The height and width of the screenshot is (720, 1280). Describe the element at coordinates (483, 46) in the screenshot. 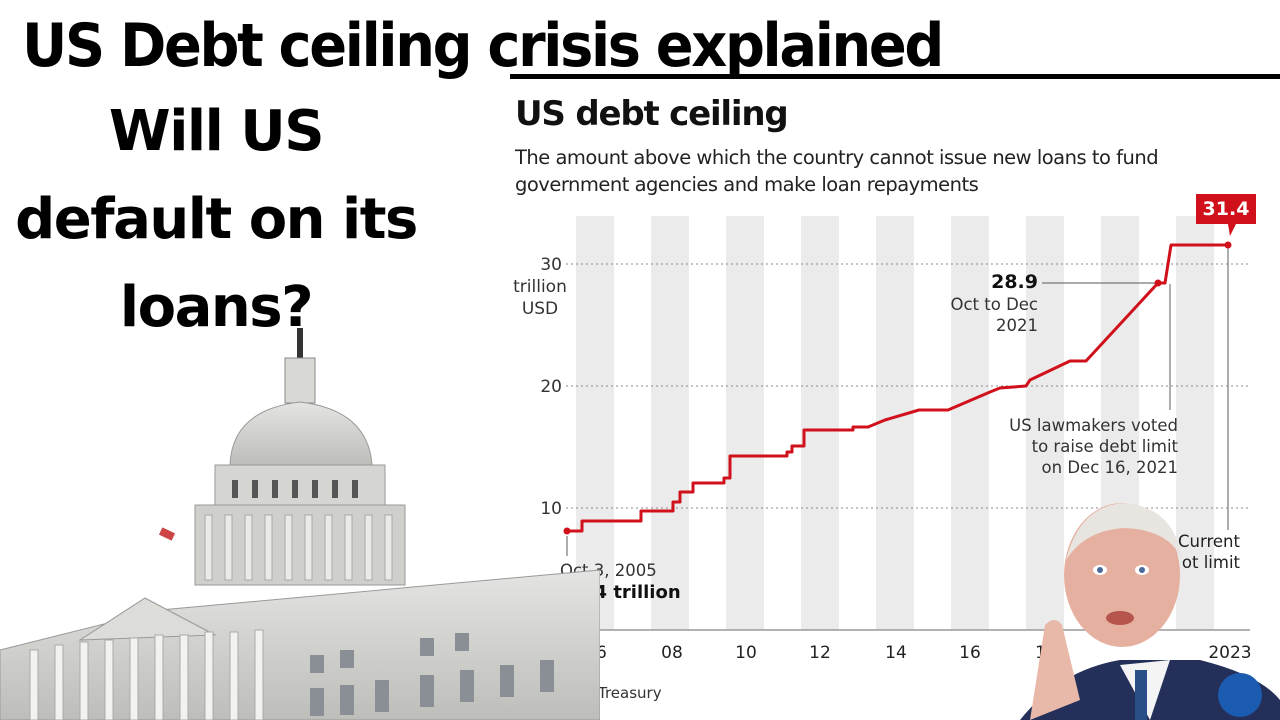

I see `video-headline: US Debt ceiling crisis explained` at that location.